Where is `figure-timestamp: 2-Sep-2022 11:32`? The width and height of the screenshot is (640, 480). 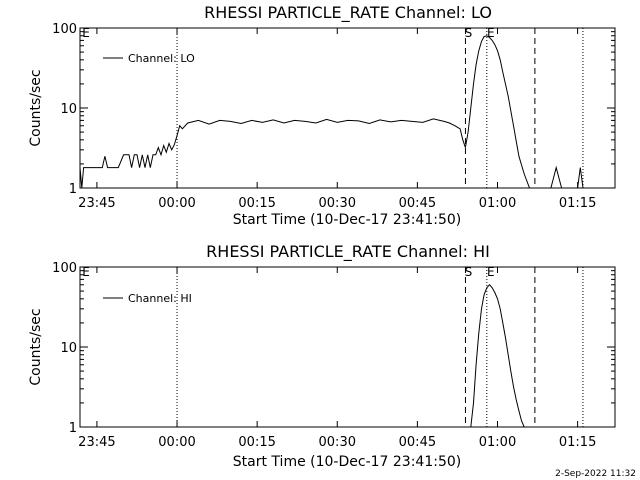 figure-timestamp: 2-Sep-2022 11:32 is located at coordinates (595, 474).